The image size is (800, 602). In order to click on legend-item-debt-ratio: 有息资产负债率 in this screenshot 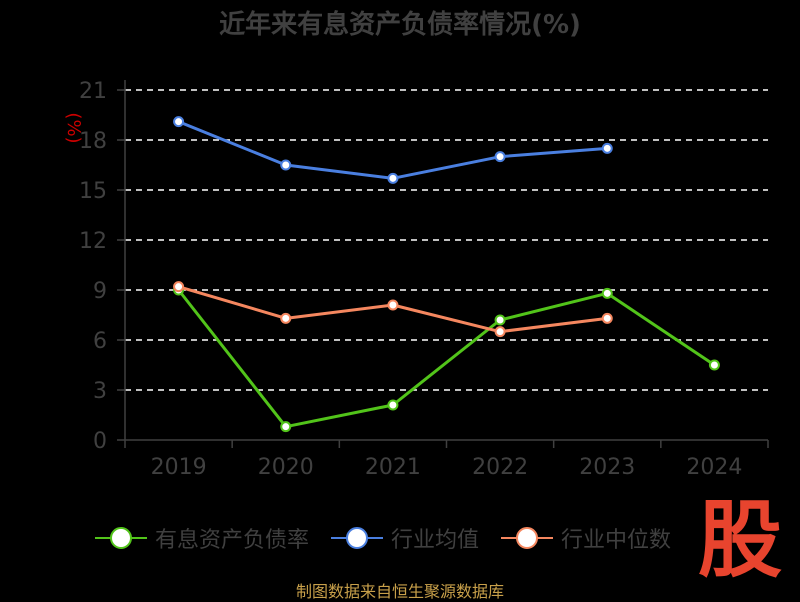, I will do `click(202, 538)`.